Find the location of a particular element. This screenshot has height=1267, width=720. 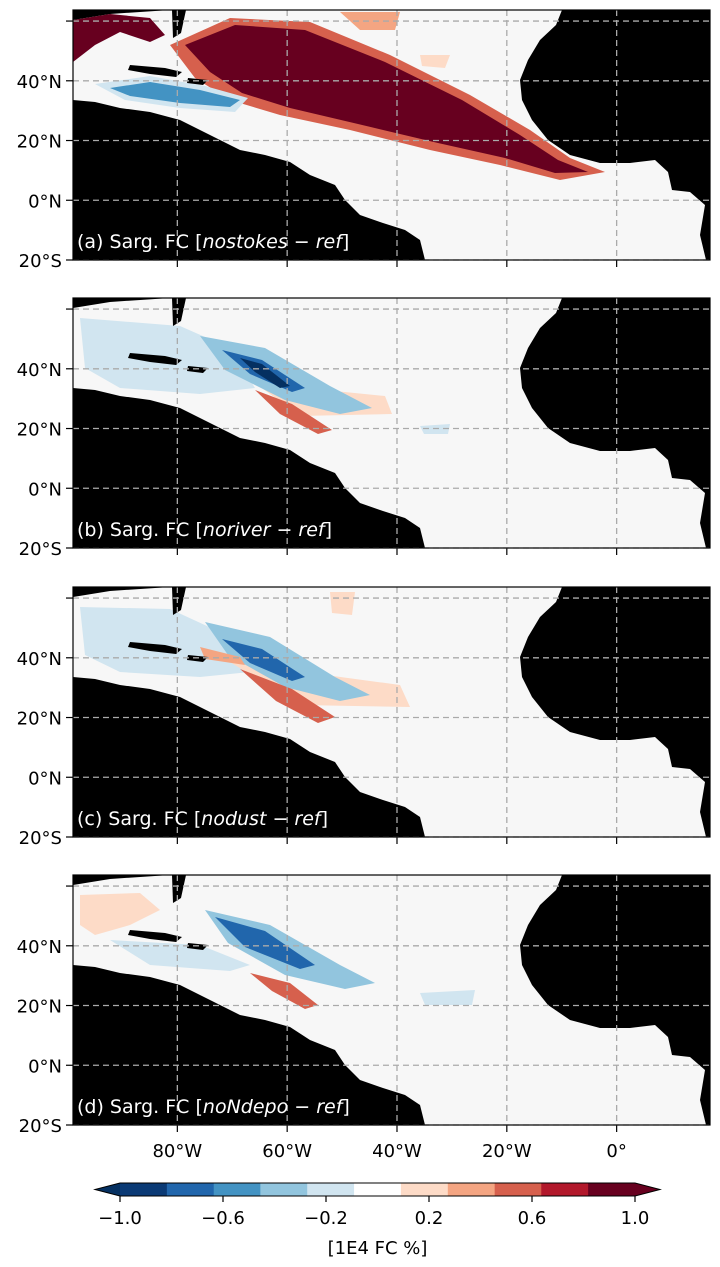

panel-label: (d) Sarg. FC [noNdepo − ref] is located at coordinates (213, 1107).